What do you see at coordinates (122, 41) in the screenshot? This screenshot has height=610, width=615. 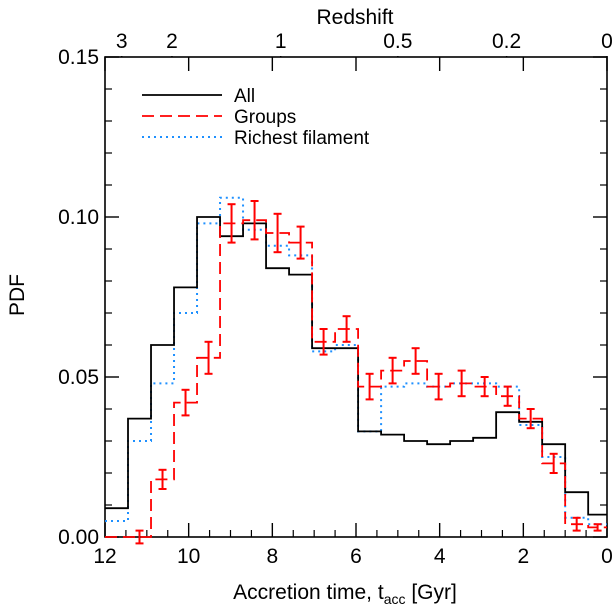 I see `top-tick-label: 3` at bounding box center [122, 41].